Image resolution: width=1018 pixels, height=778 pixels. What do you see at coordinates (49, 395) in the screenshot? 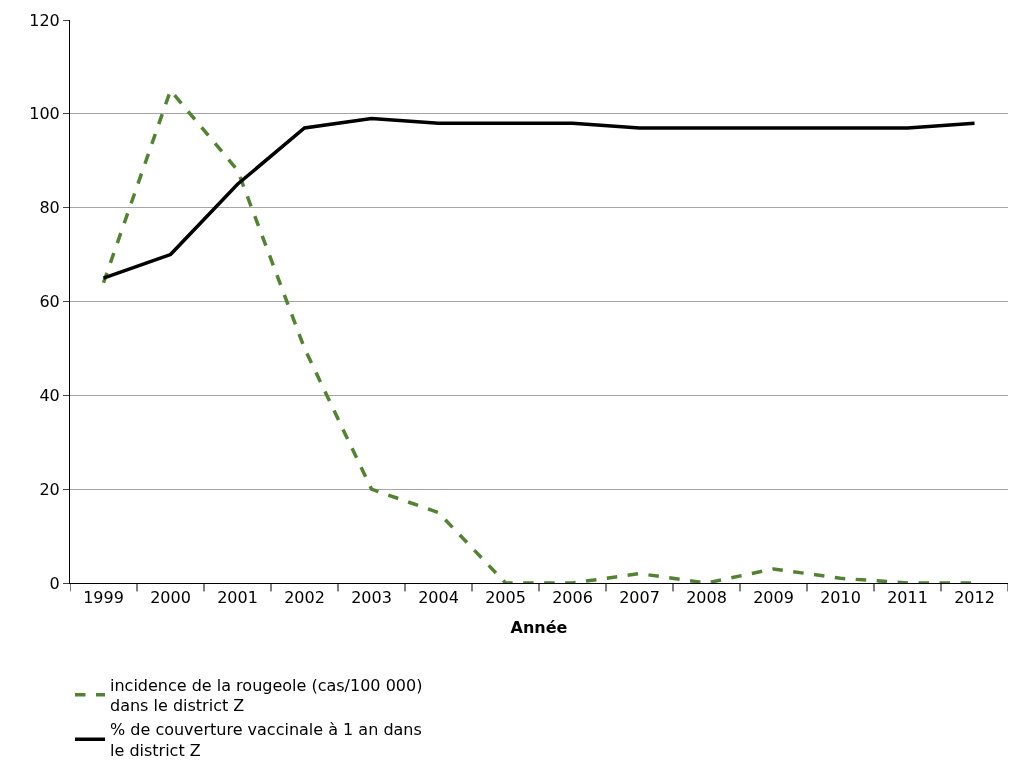
I see `y-tick-label: 40` at bounding box center [49, 395].